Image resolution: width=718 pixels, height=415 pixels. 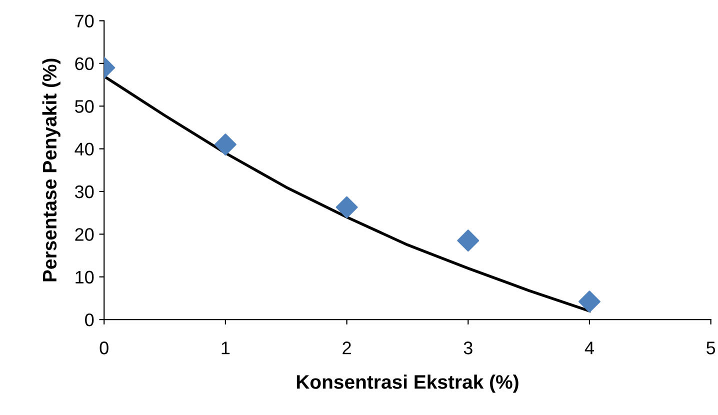 What do you see at coordinates (84, 21) in the screenshot?
I see `y-tick-label: 70` at bounding box center [84, 21].